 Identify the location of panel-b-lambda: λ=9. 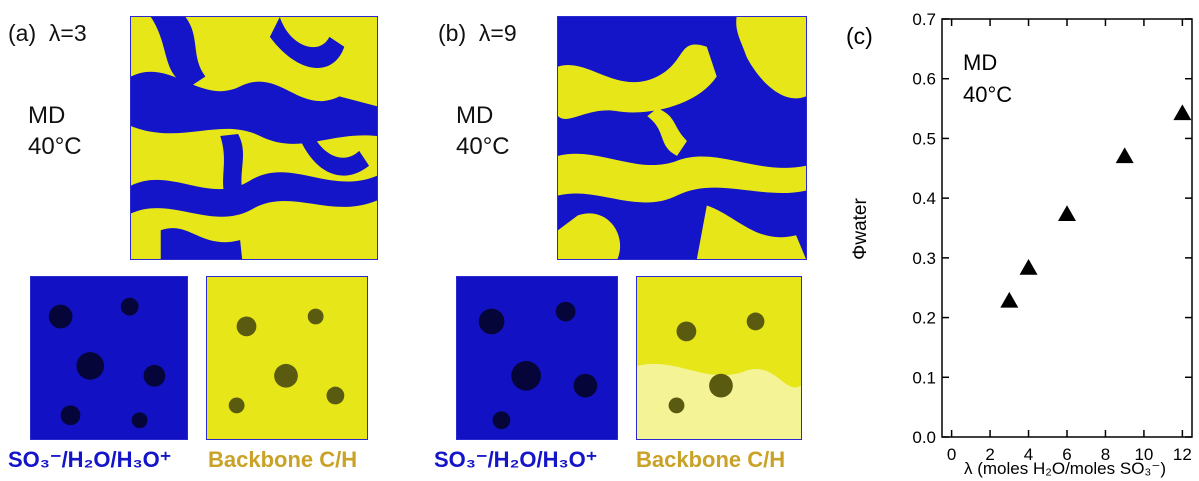
(497, 33).